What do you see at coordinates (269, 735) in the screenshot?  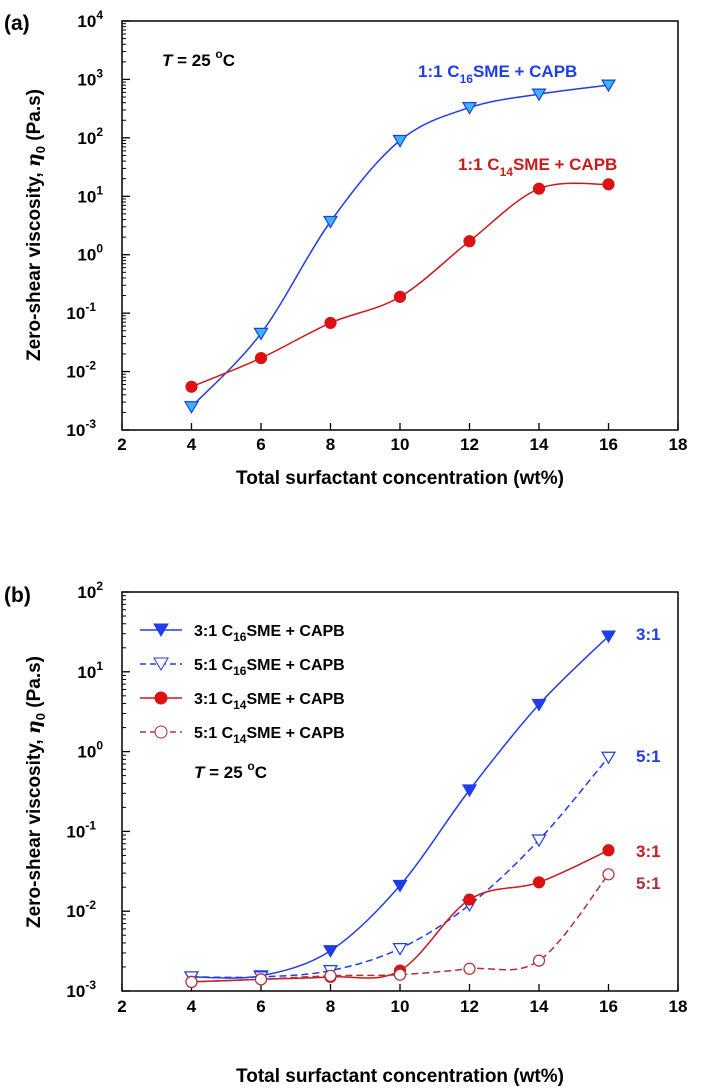 I see `legend-label: 5:1 C14SME + CAPB` at bounding box center [269, 735].